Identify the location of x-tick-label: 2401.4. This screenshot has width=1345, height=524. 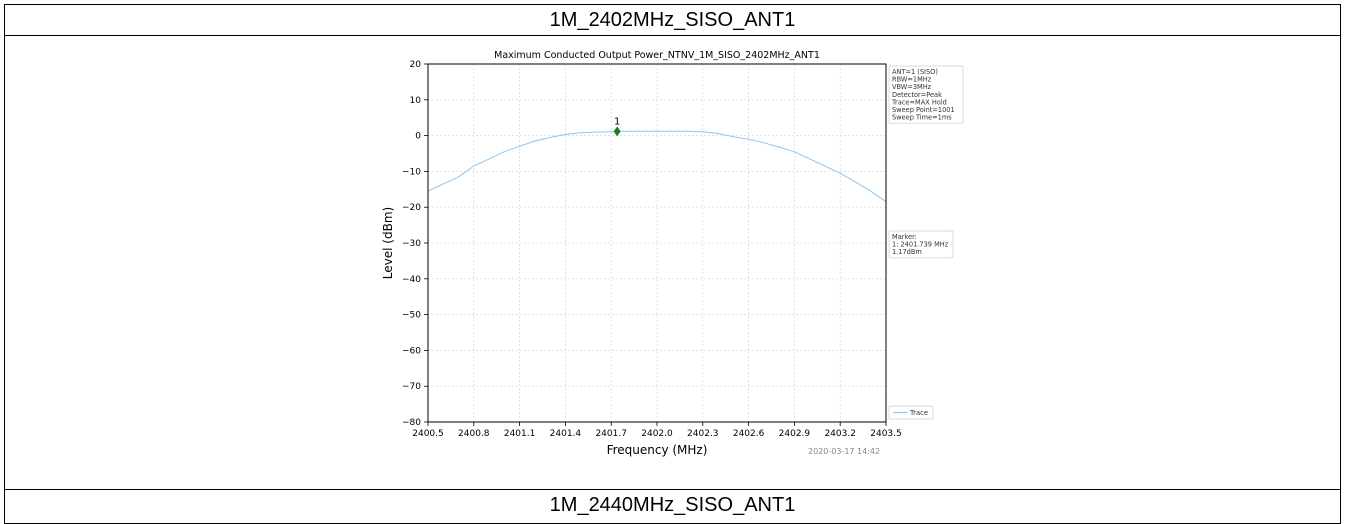
(566, 434).